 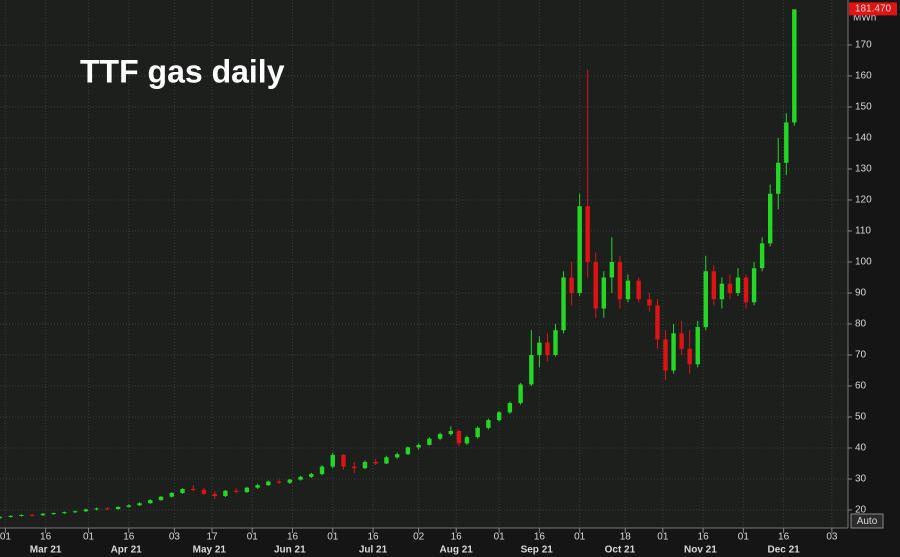 I want to click on last-price-tag, so click(x=873, y=9).